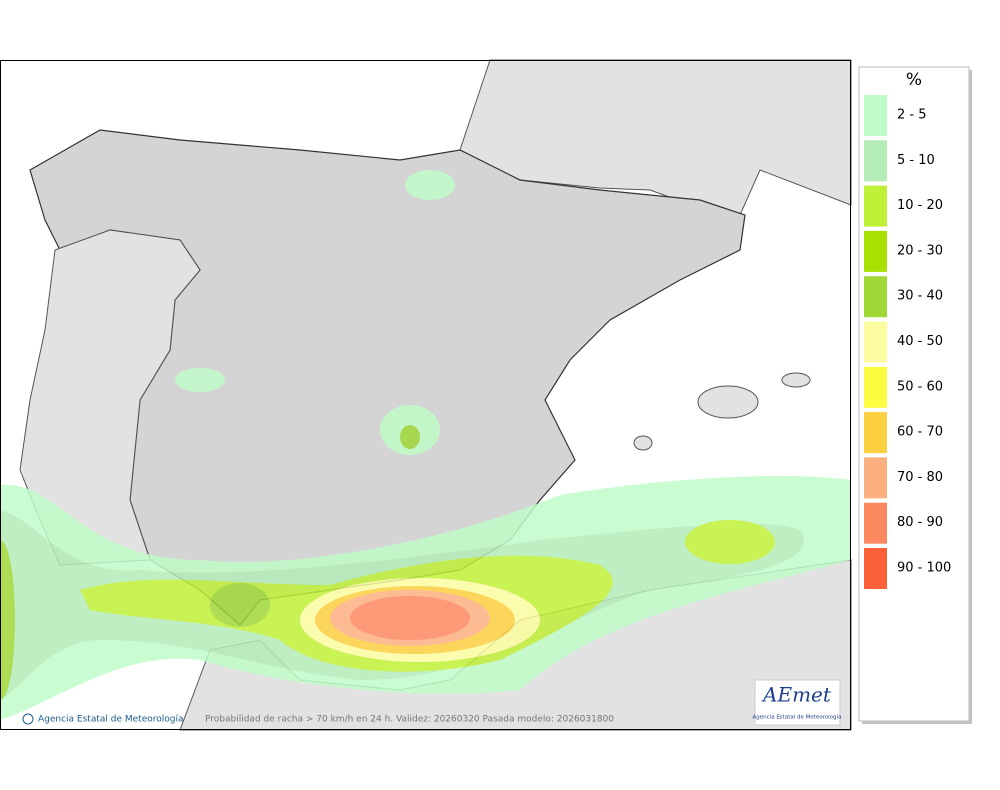  What do you see at coordinates (796, 380) in the screenshot?
I see `menorca` at bounding box center [796, 380].